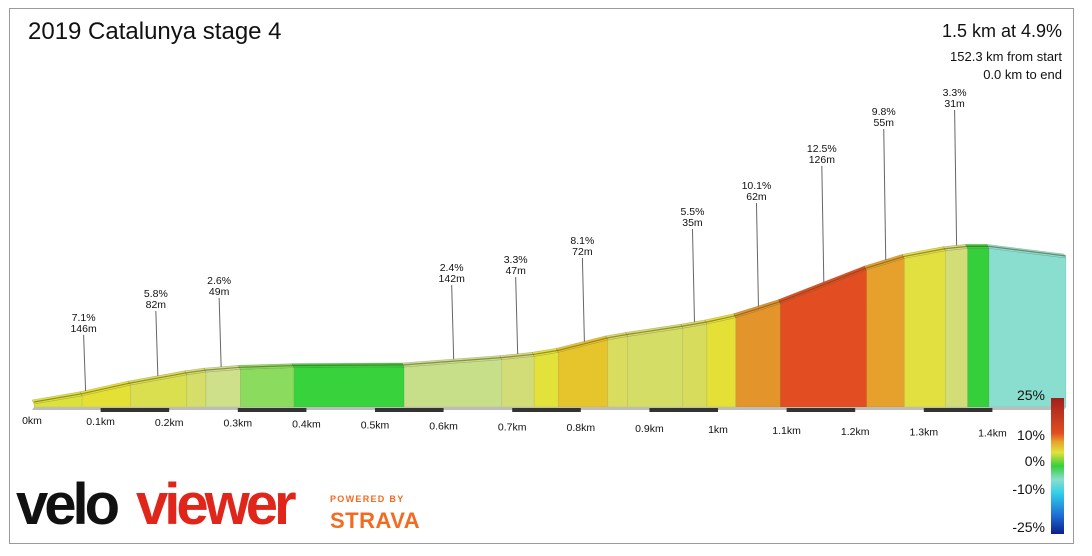  What do you see at coordinates (1028, 527) in the screenshot?
I see `legend-label: -25%` at bounding box center [1028, 527].